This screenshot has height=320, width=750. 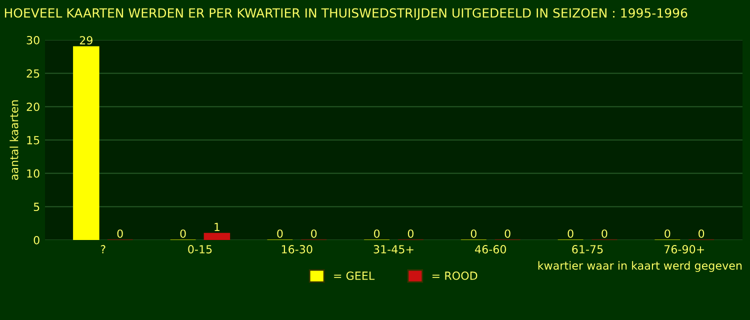 I want to click on y-tick-label: 25, so click(x=33, y=73).